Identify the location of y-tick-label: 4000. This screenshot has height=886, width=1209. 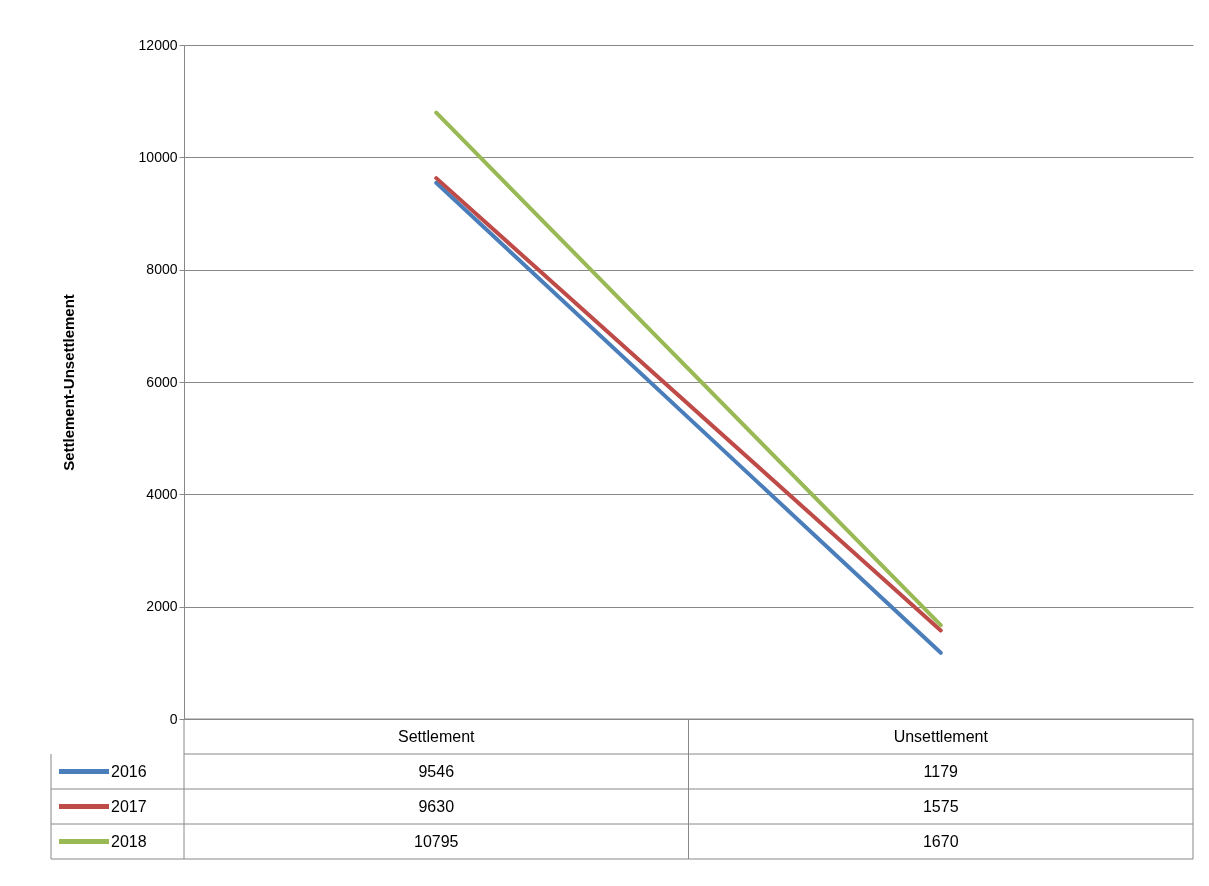
(162, 493).